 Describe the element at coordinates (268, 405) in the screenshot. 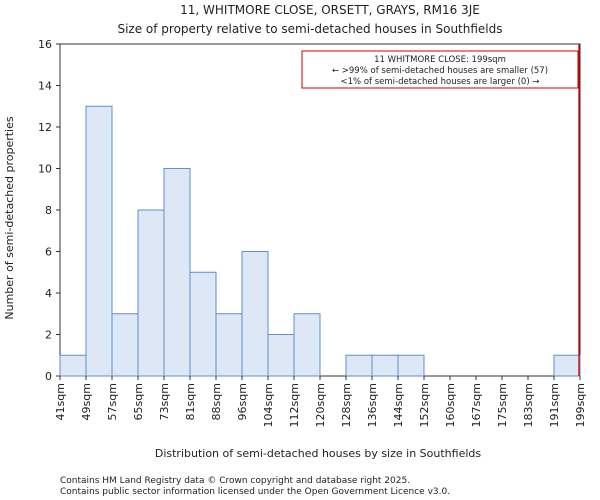

I see `x-tick-label: 104sqm` at that location.